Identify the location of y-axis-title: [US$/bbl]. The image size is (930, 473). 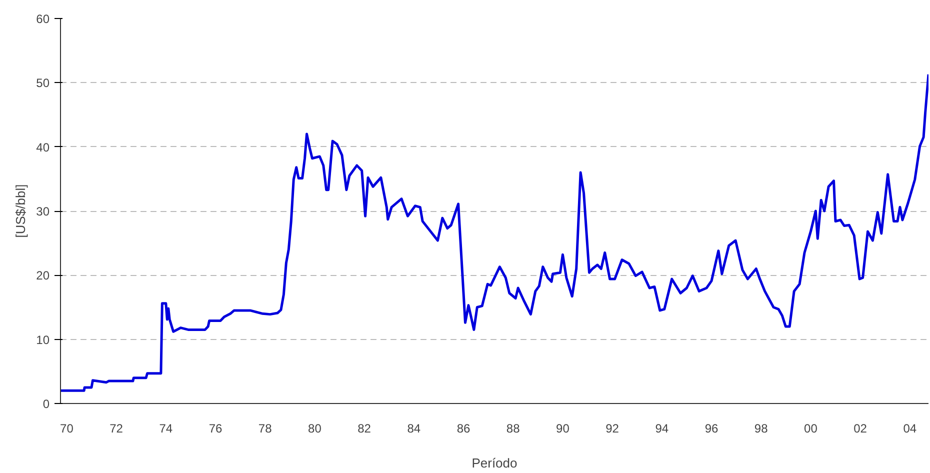
(20, 211).